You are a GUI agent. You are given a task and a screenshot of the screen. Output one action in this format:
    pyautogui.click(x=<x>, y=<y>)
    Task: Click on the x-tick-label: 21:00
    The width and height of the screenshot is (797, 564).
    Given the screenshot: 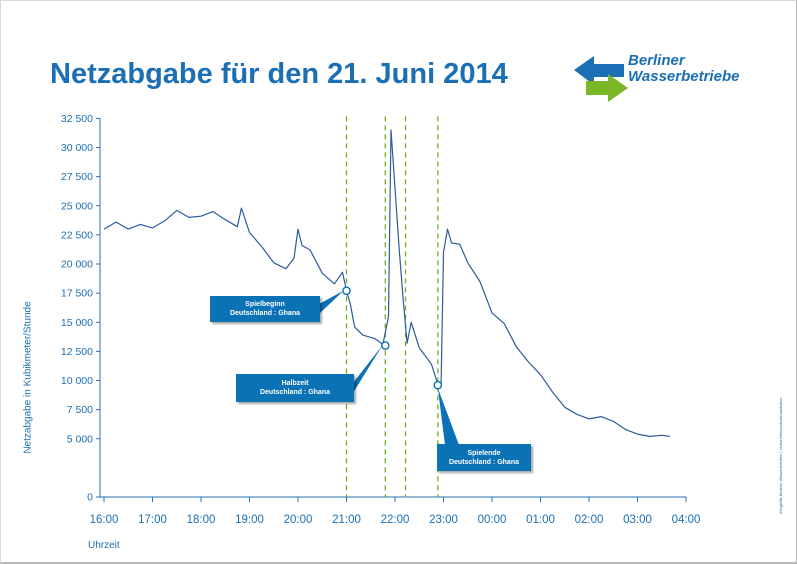 What is the action you would take?
    pyautogui.click(x=346, y=520)
    